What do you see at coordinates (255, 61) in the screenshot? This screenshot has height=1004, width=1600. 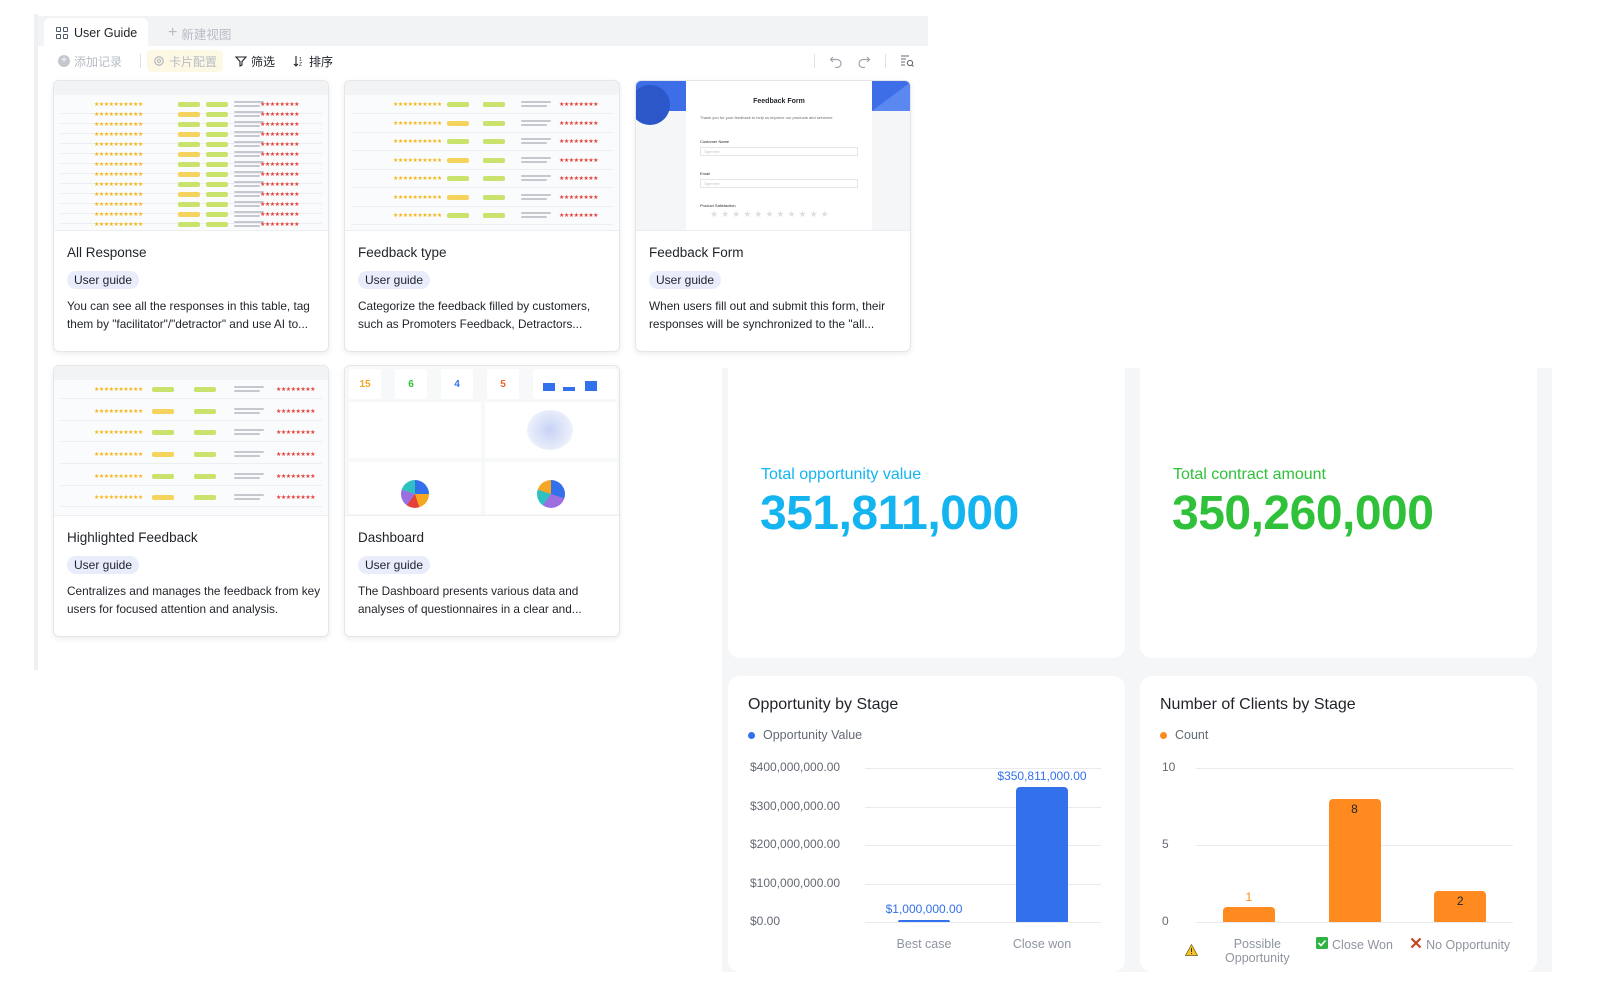 I see `filter-button: 筛选` at bounding box center [255, 61].